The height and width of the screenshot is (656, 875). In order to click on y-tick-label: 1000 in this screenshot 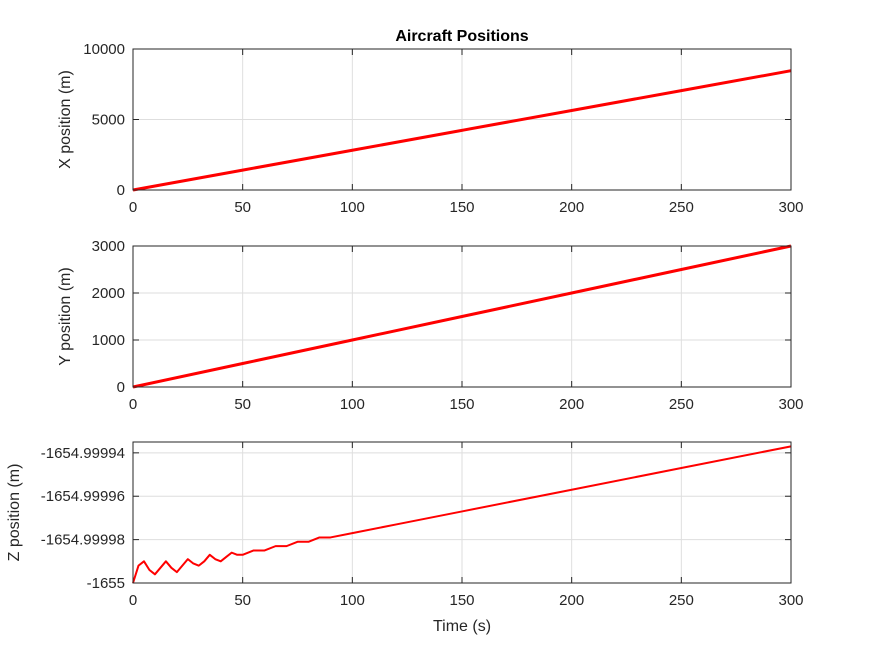, I will do `click(108, 340)`.